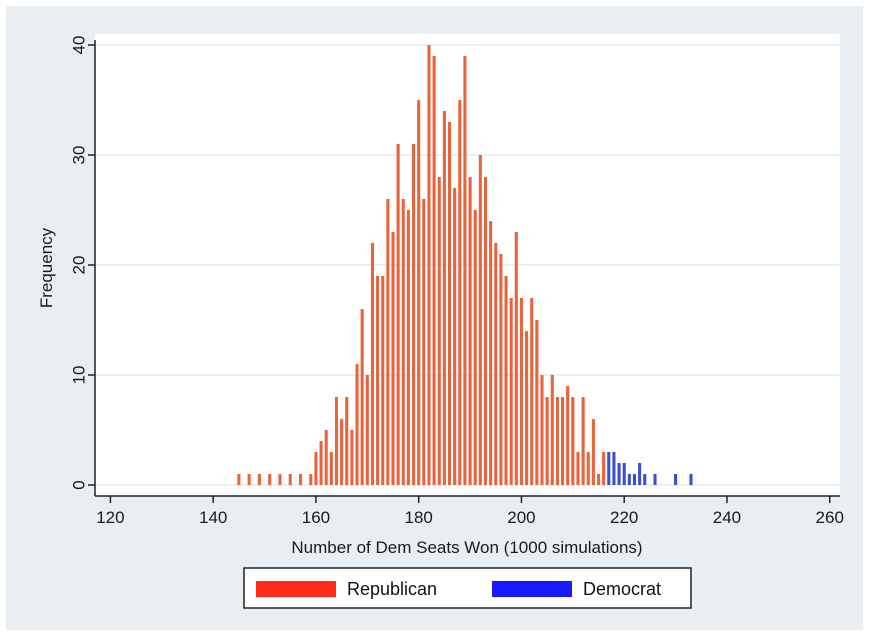 The height and width of the screenshot is (634, 869). Describe the element at coordinates (830, 517) in the screenshot. I see `x-tick-label-260: 260` at that location.